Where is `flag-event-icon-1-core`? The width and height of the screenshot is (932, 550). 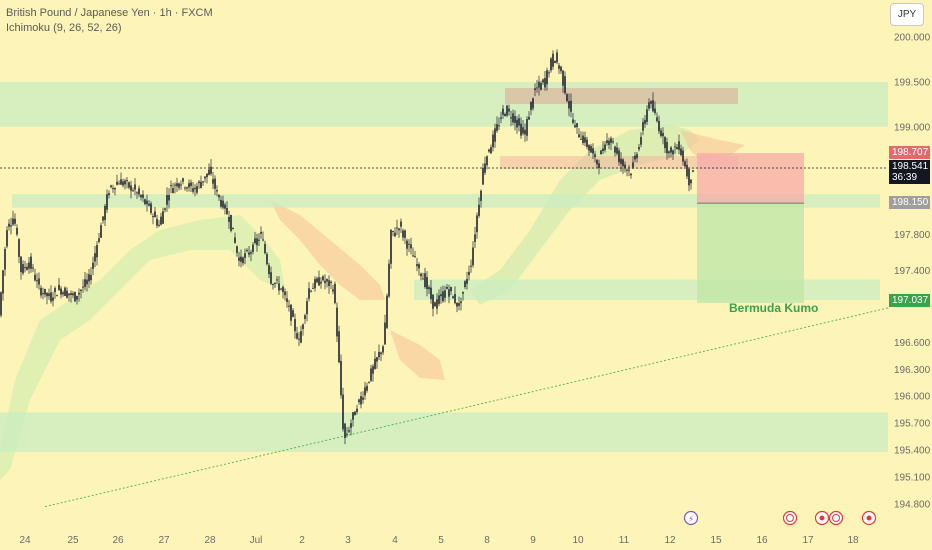 flag-event-icon-1-core is located at coordinates (790, 518).